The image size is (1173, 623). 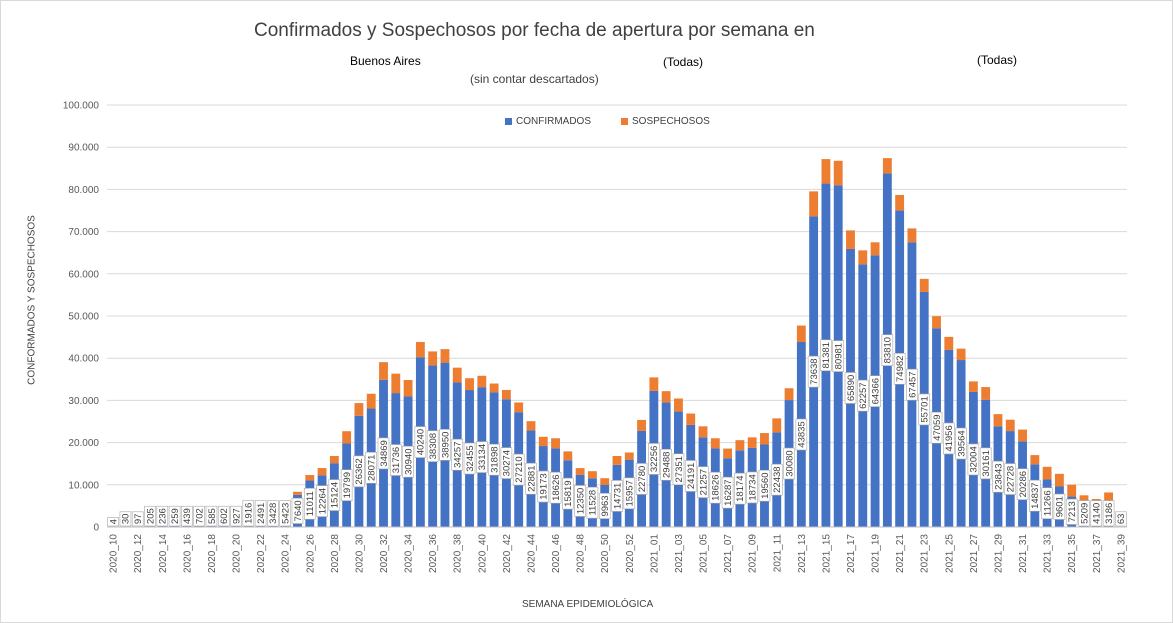 I want to click on data-label-text: 7213, so click(x=1072, y=511).